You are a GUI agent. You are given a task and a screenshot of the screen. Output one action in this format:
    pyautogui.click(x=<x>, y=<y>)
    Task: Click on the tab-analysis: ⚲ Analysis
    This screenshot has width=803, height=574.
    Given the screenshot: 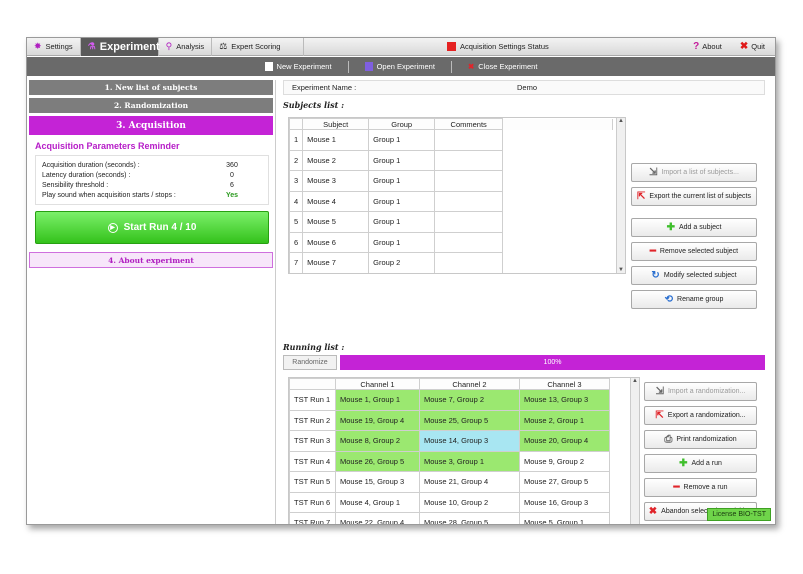 What is the action you would take?
    pyautogui.click(x=186, y=47)
    